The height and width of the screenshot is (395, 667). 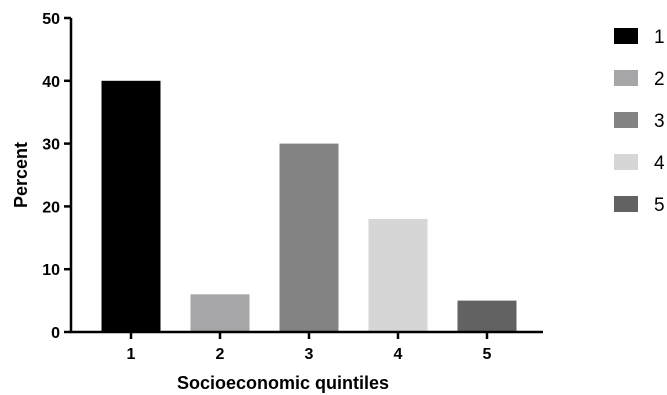 I want to click on legend-label: 3, so click(x=659, y=121).